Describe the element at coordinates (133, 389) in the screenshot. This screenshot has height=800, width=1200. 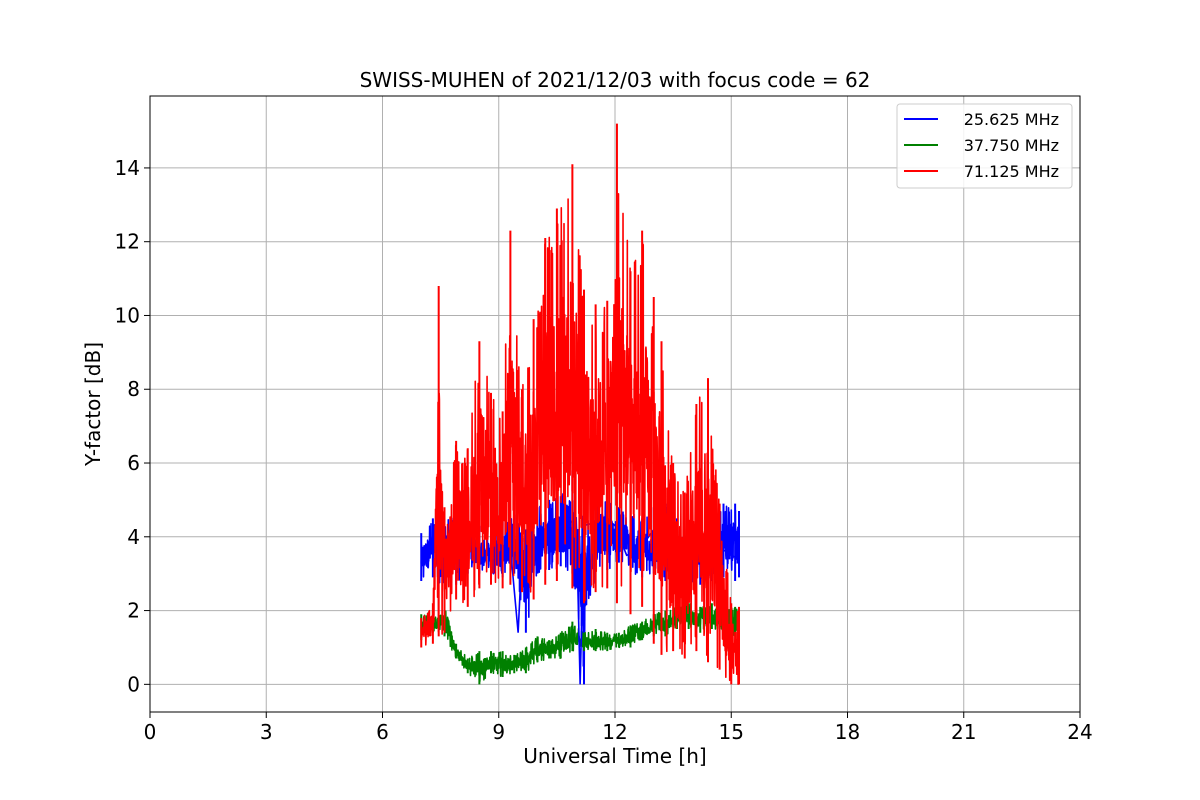
I see `y-tick-label: 8` at that location.